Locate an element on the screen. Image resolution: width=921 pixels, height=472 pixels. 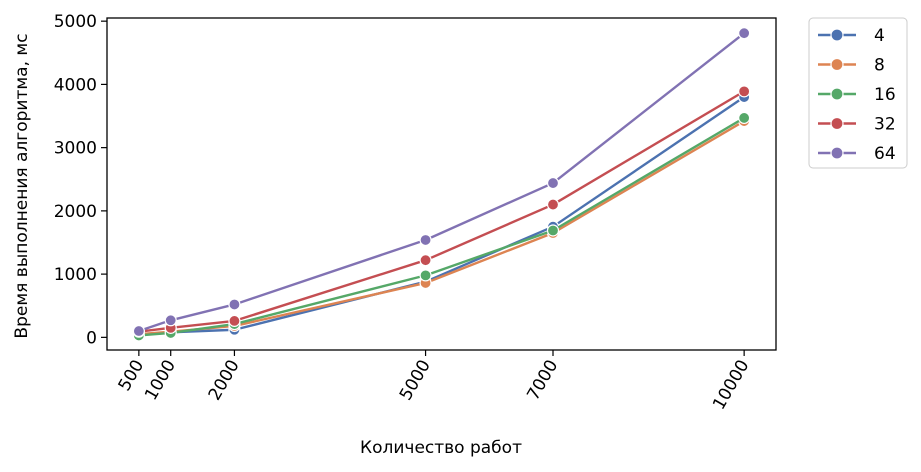
legend: 4 8 16 32 64 is located at coordinates (858, 93).